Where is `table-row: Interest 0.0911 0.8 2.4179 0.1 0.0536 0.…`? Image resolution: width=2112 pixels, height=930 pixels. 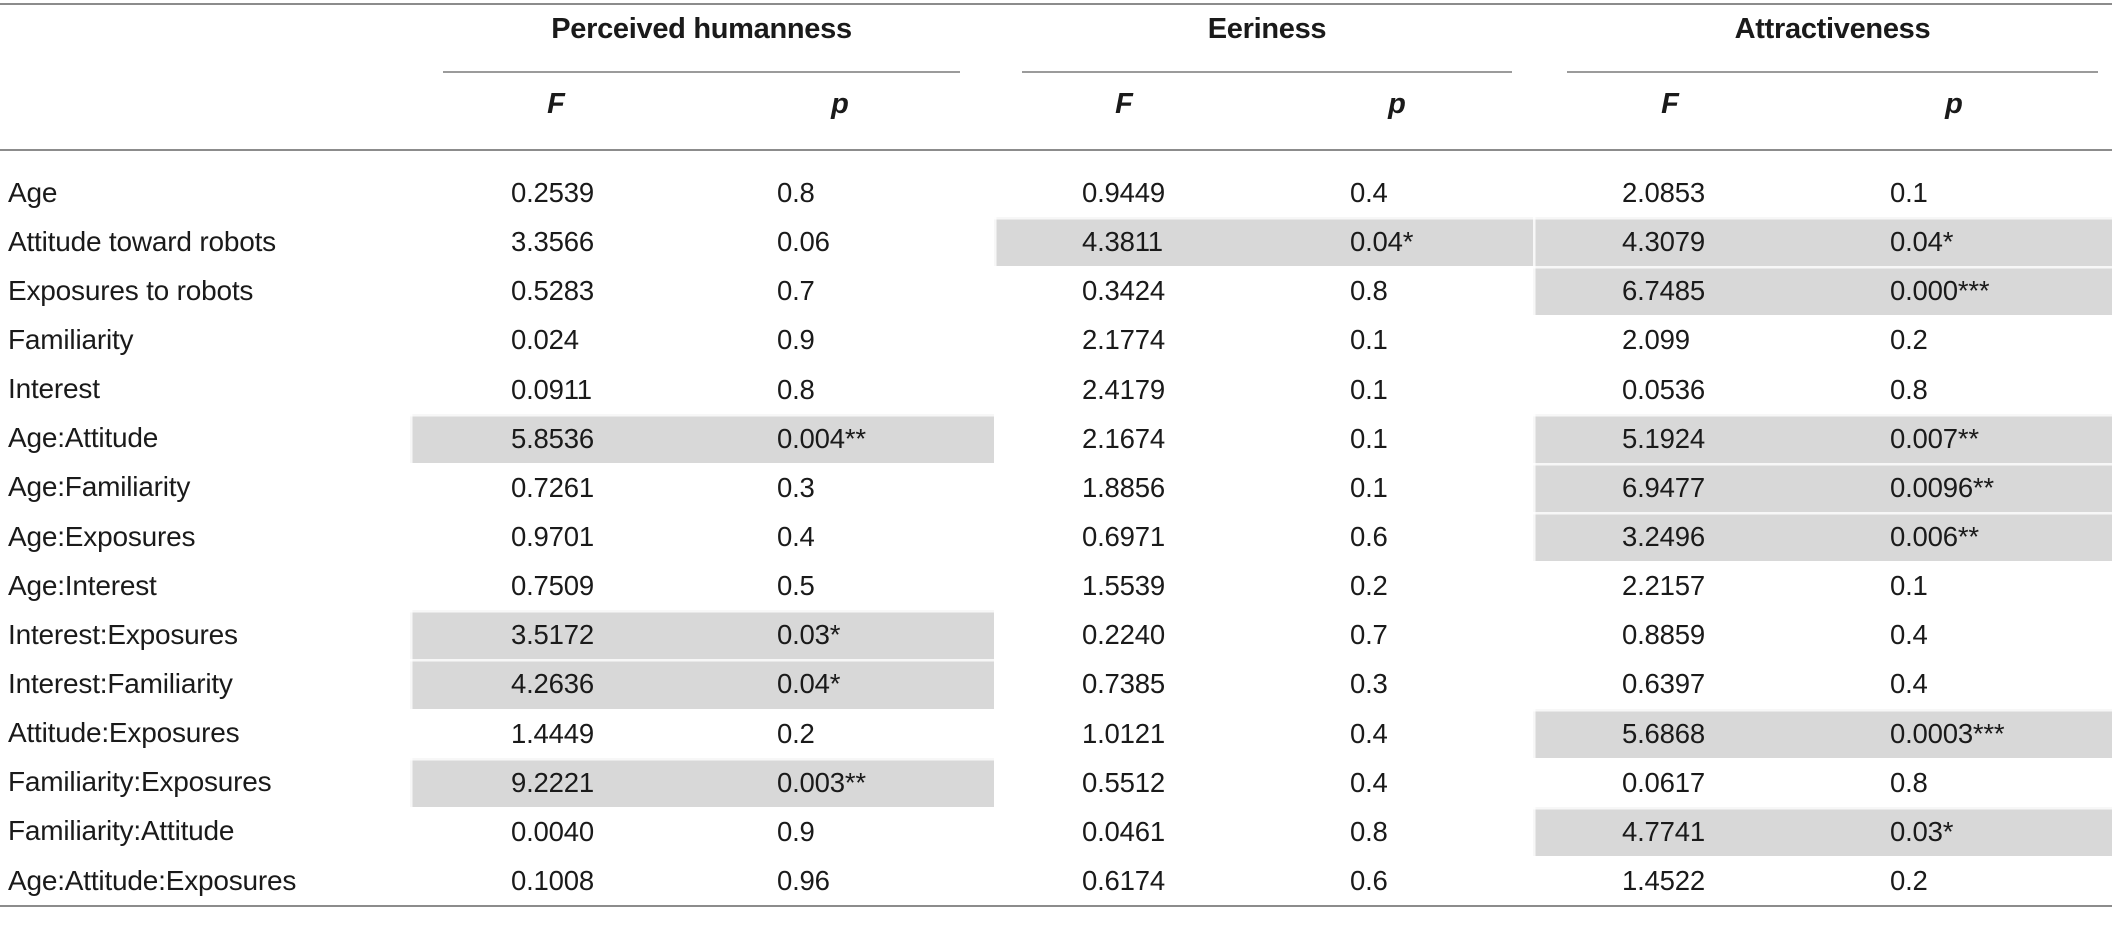
table-row: Interest 0.0911 0.8 2.4179 0.1 0.0536 0.… is located at coordinates (1056, 389).